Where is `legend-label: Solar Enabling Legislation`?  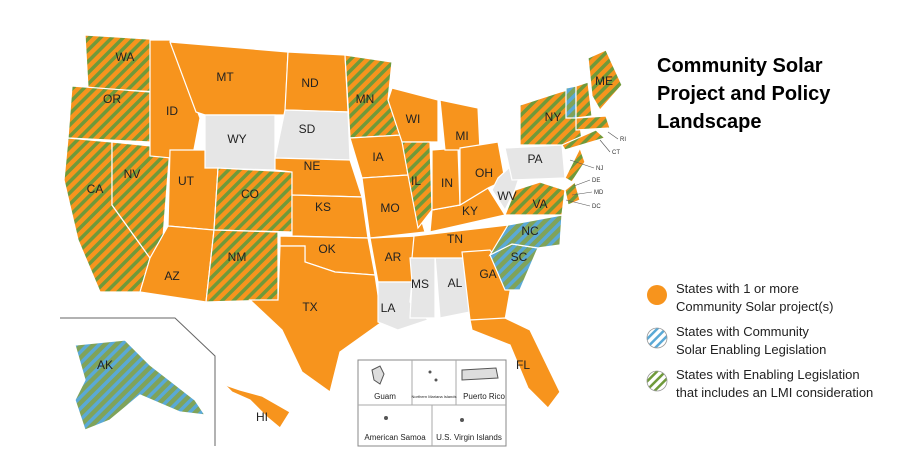 legend-label: Solar Enabling Legislation is located at coordinates (751, 349).